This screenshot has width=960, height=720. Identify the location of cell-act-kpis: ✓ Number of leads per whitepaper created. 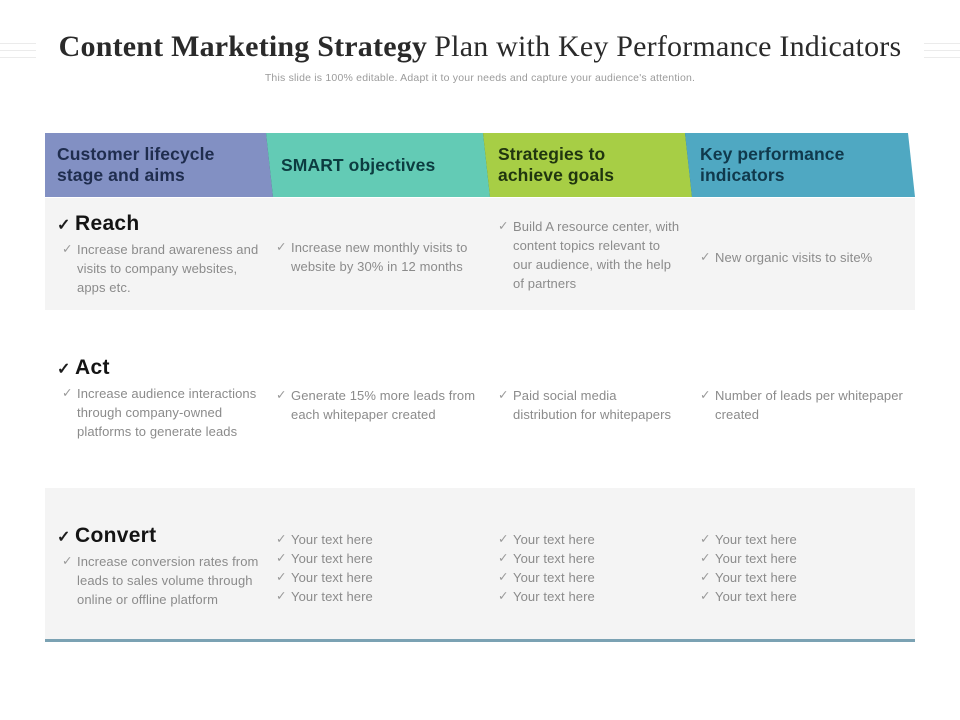
(802, 404).